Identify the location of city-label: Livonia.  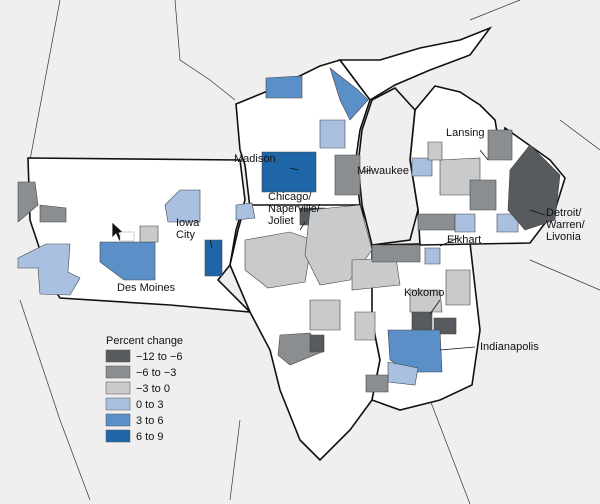
(564, 237).